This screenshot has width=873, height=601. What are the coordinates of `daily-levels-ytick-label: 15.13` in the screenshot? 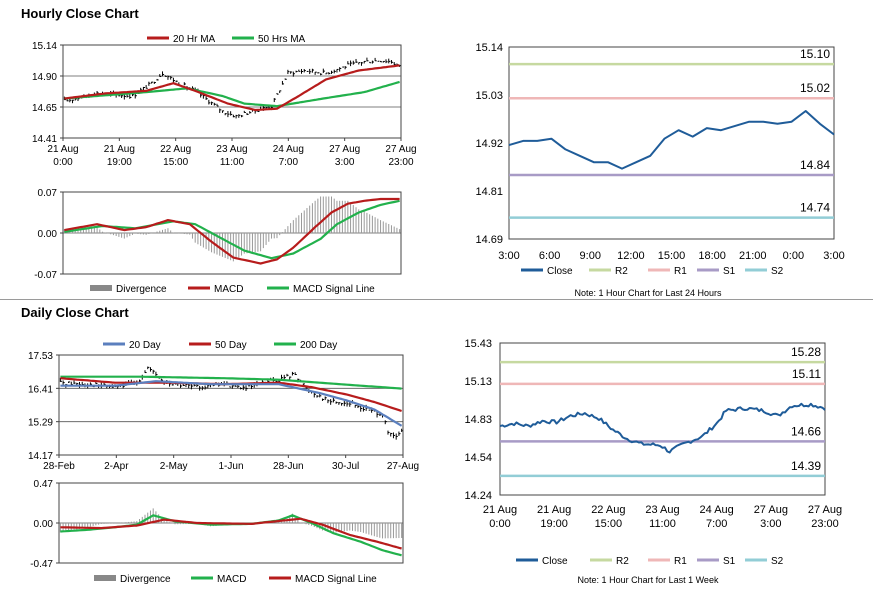 It's located at (478, 382).